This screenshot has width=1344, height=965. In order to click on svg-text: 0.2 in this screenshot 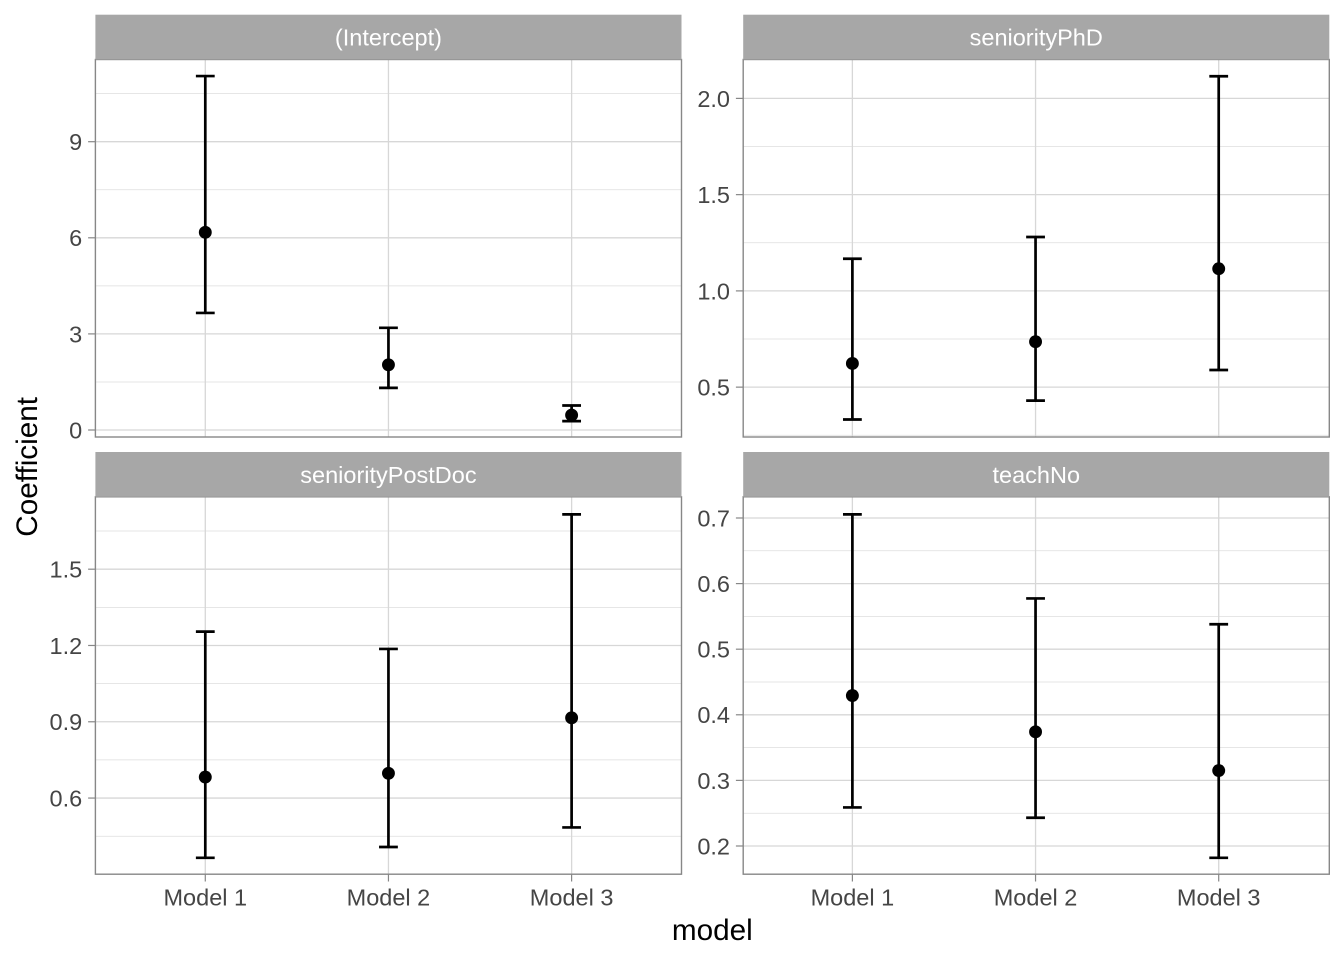, I will do `click(713, 846)`.